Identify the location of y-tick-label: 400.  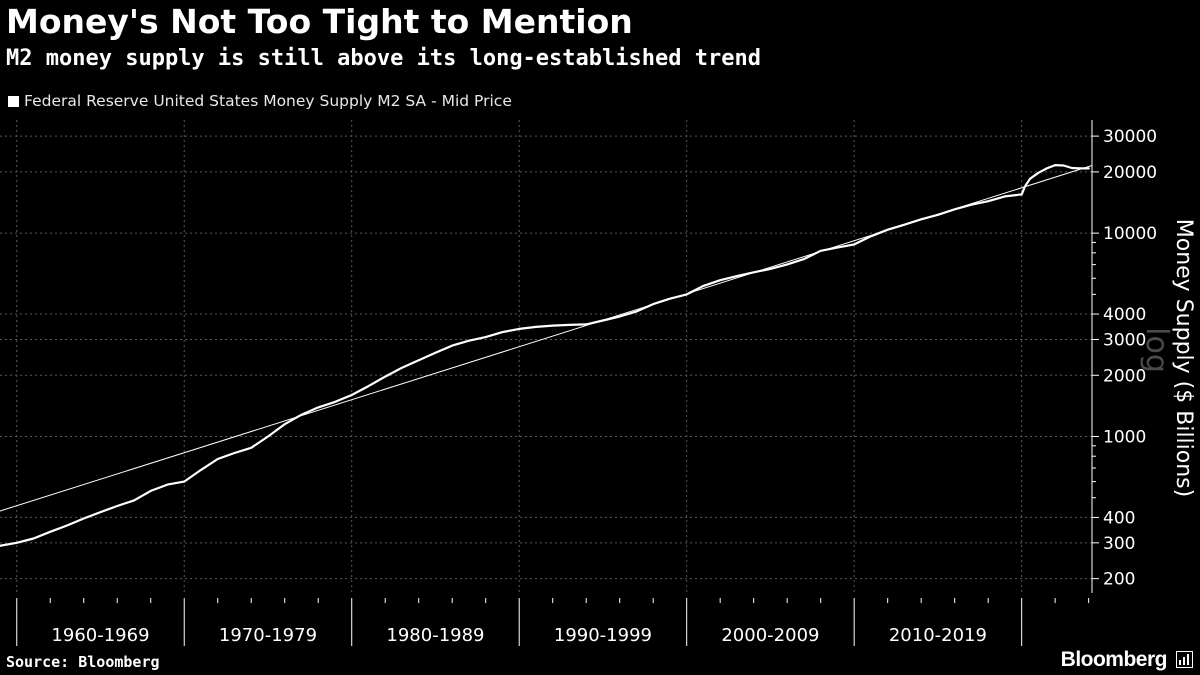
(1119, 518).